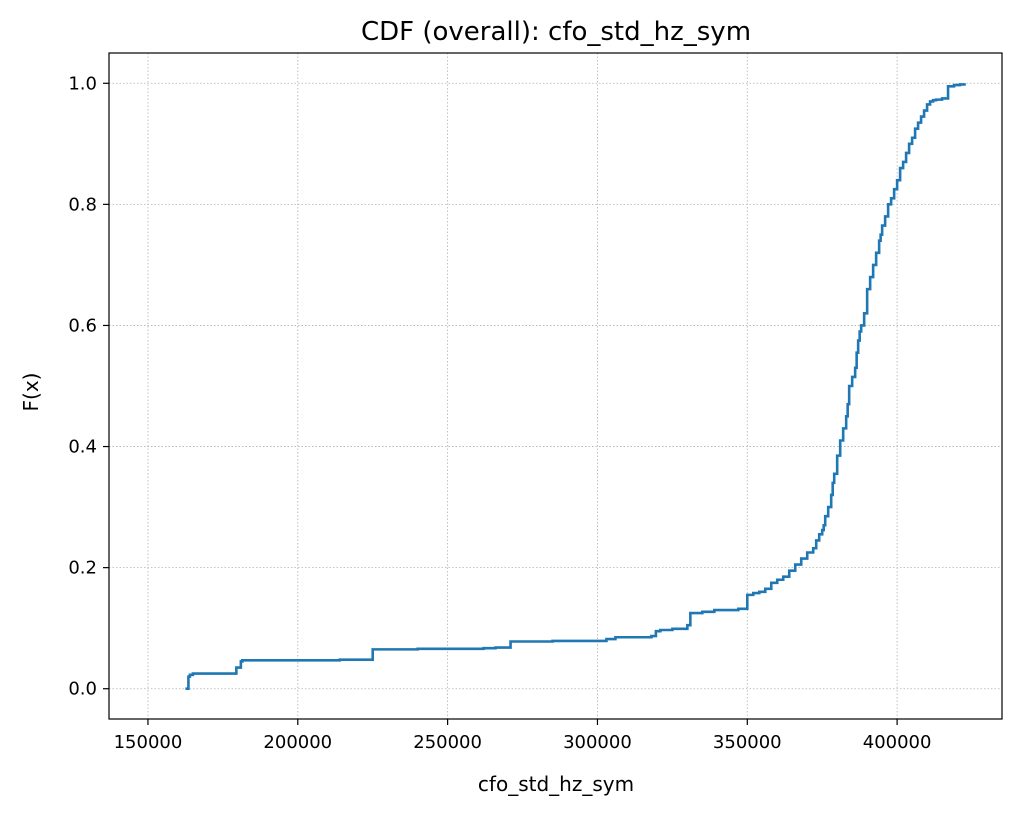  Describe the element at coordinates (82, 689) in the screenshot. I see `y-tick-label: 0.0` at that location.